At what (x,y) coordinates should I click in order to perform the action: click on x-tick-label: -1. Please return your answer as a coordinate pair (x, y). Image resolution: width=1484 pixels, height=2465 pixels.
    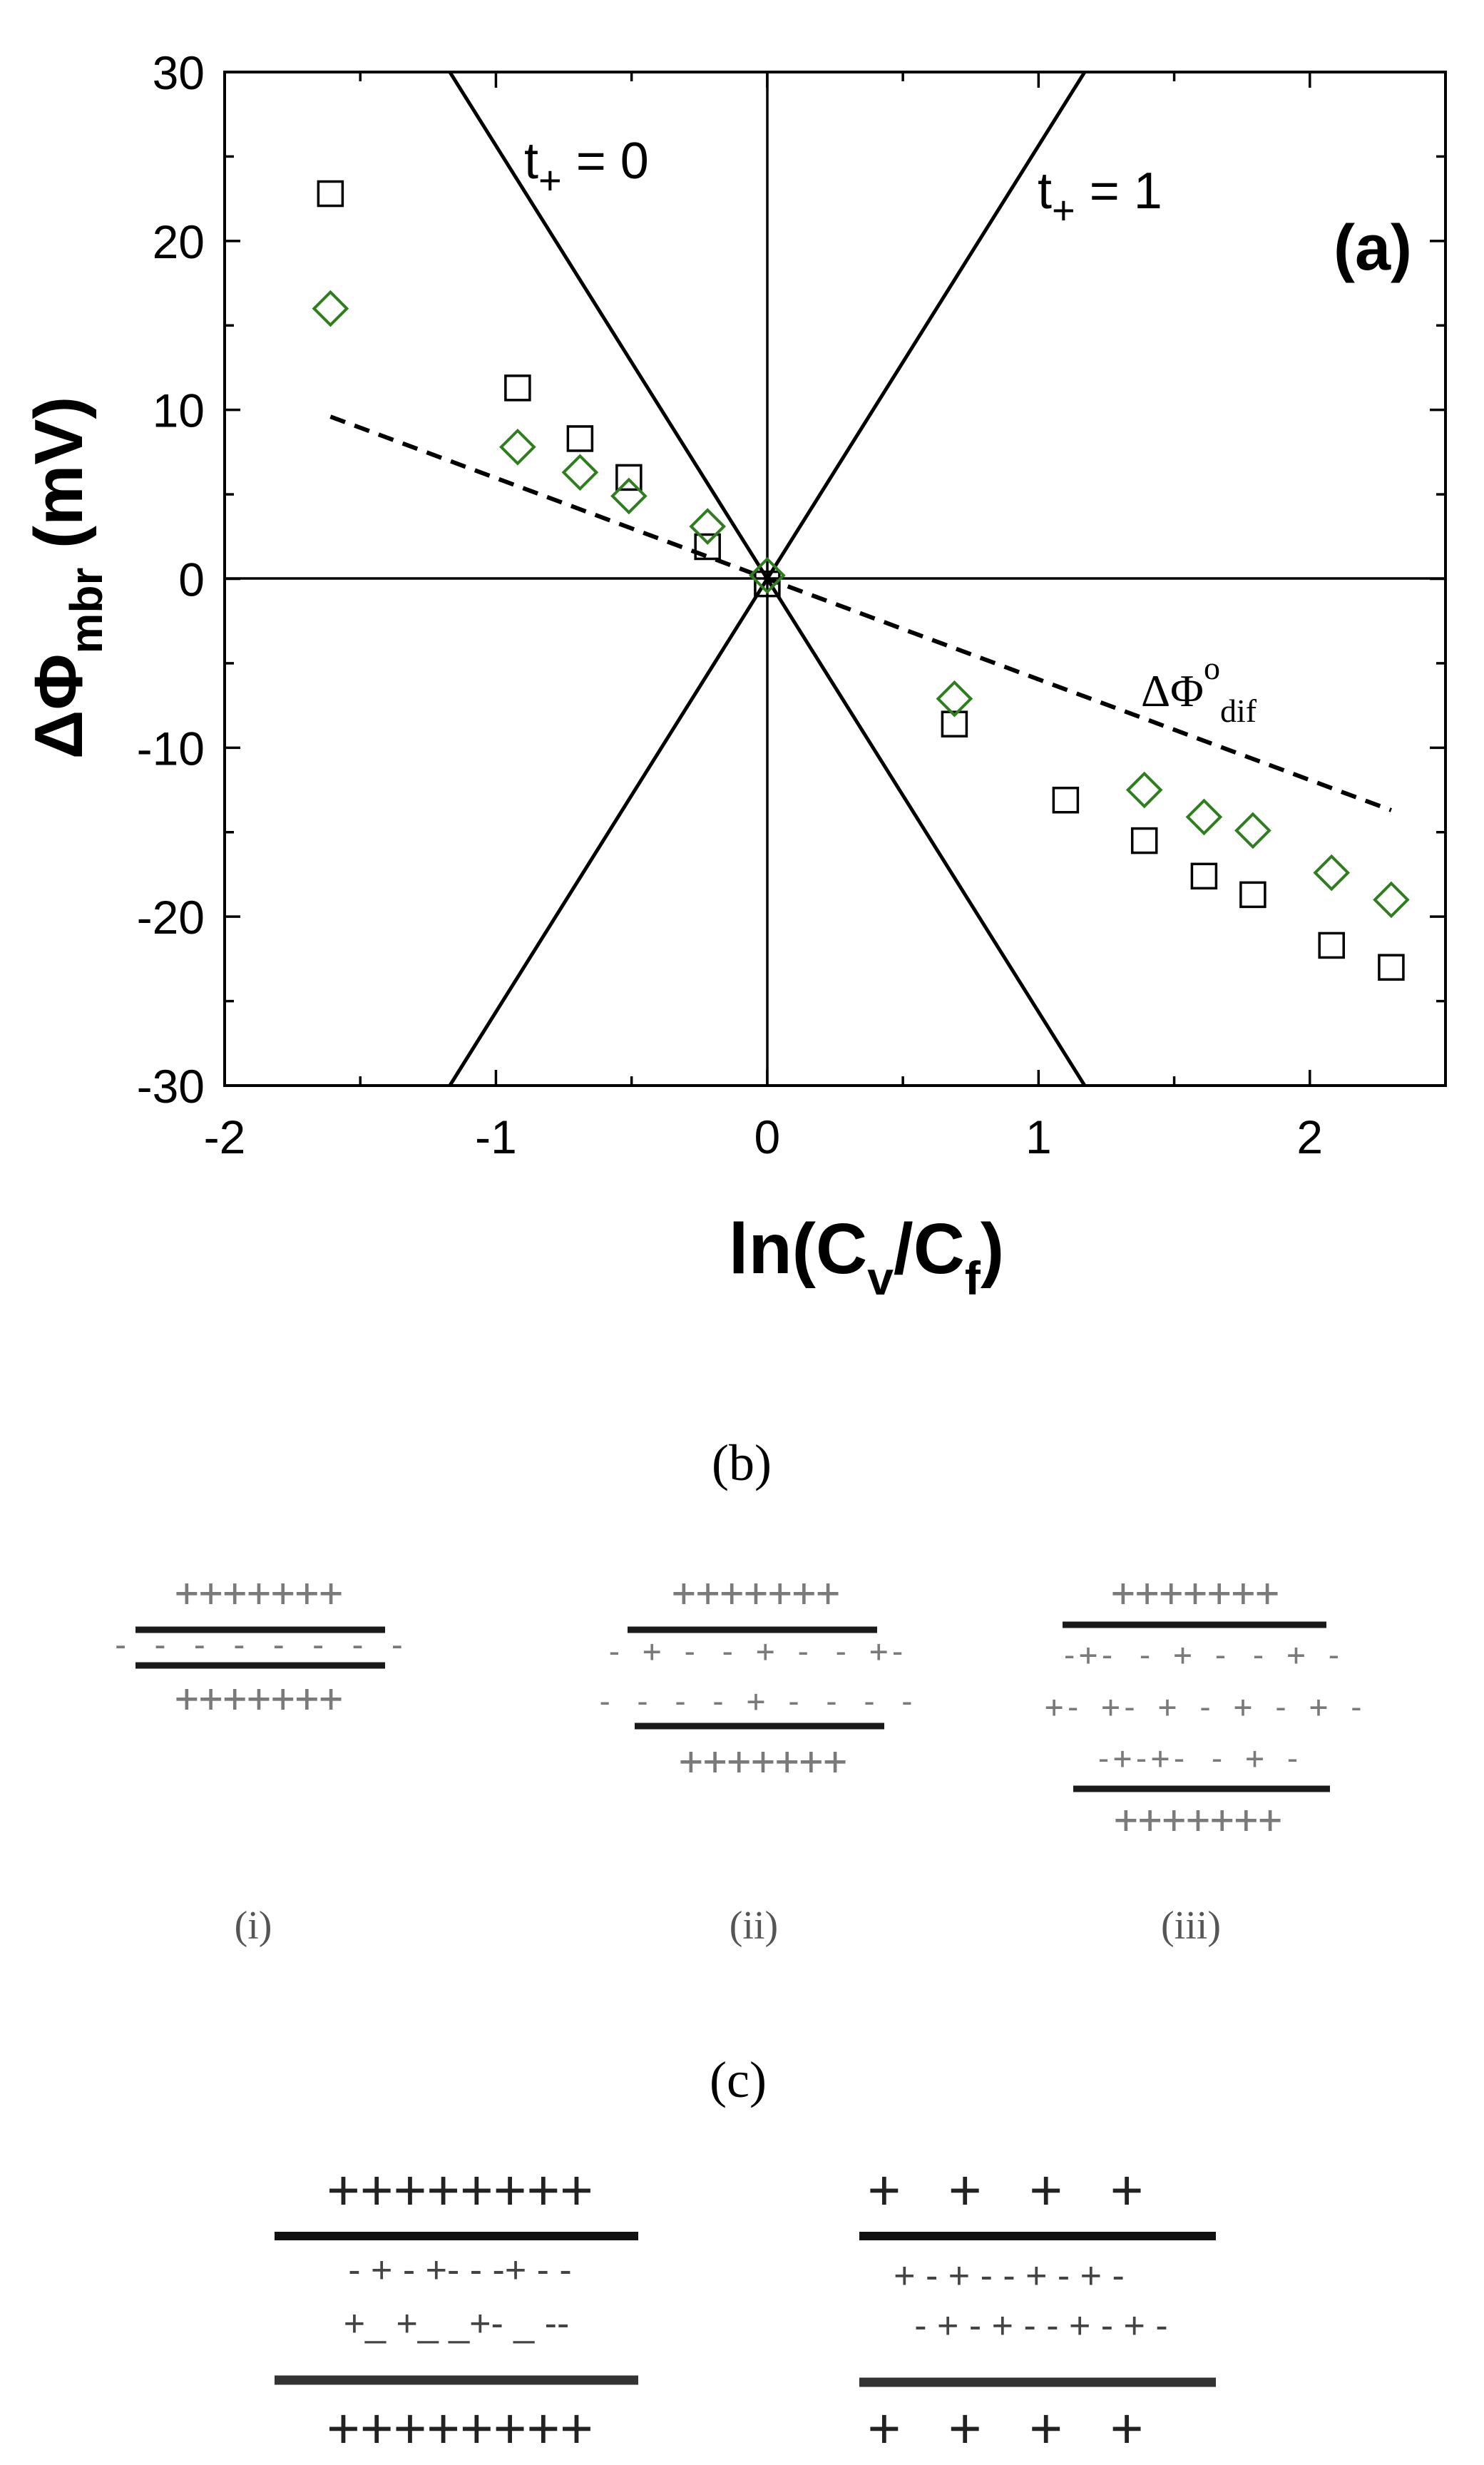
    Looking at the image, I should click on (496, 1137).